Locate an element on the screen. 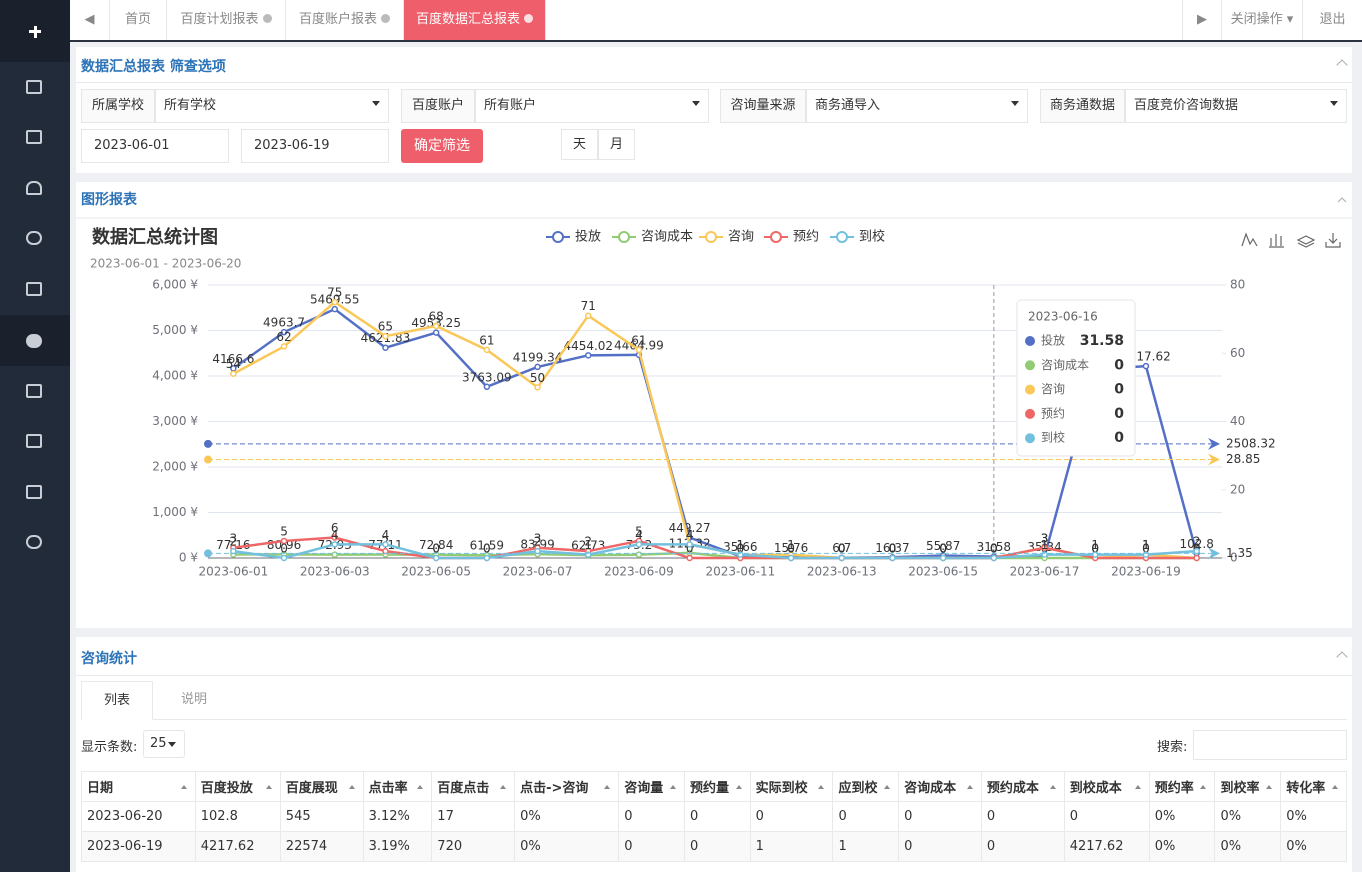 This screenshot has height=872, width=1362. column-header: 预约成本 is located at coordinates (1022, 786).